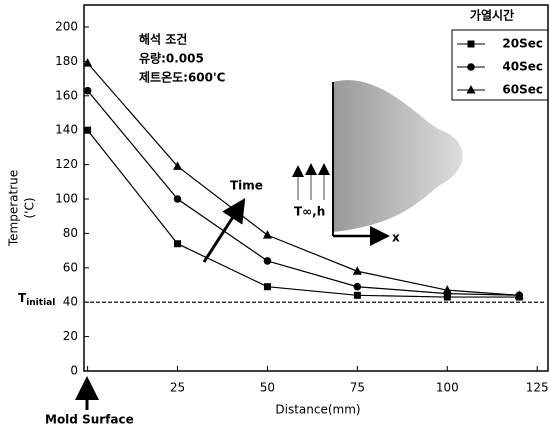  What do you see at coordinates (246, 186) in the screenshot?
I see `annotation: Time` at bounding box center [246, 186].